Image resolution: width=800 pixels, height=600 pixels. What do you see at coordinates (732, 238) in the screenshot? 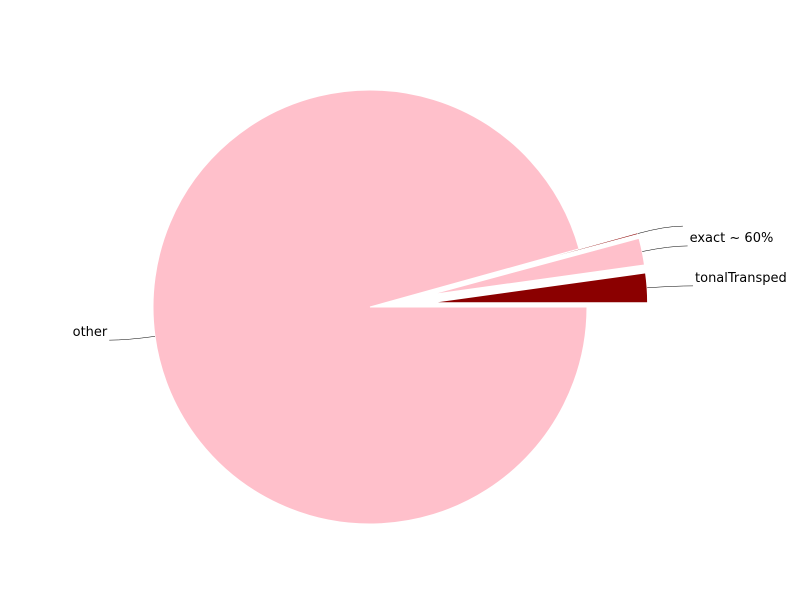
I see `slice-label: exact ~ 60%` at bounding box center [732, 238].